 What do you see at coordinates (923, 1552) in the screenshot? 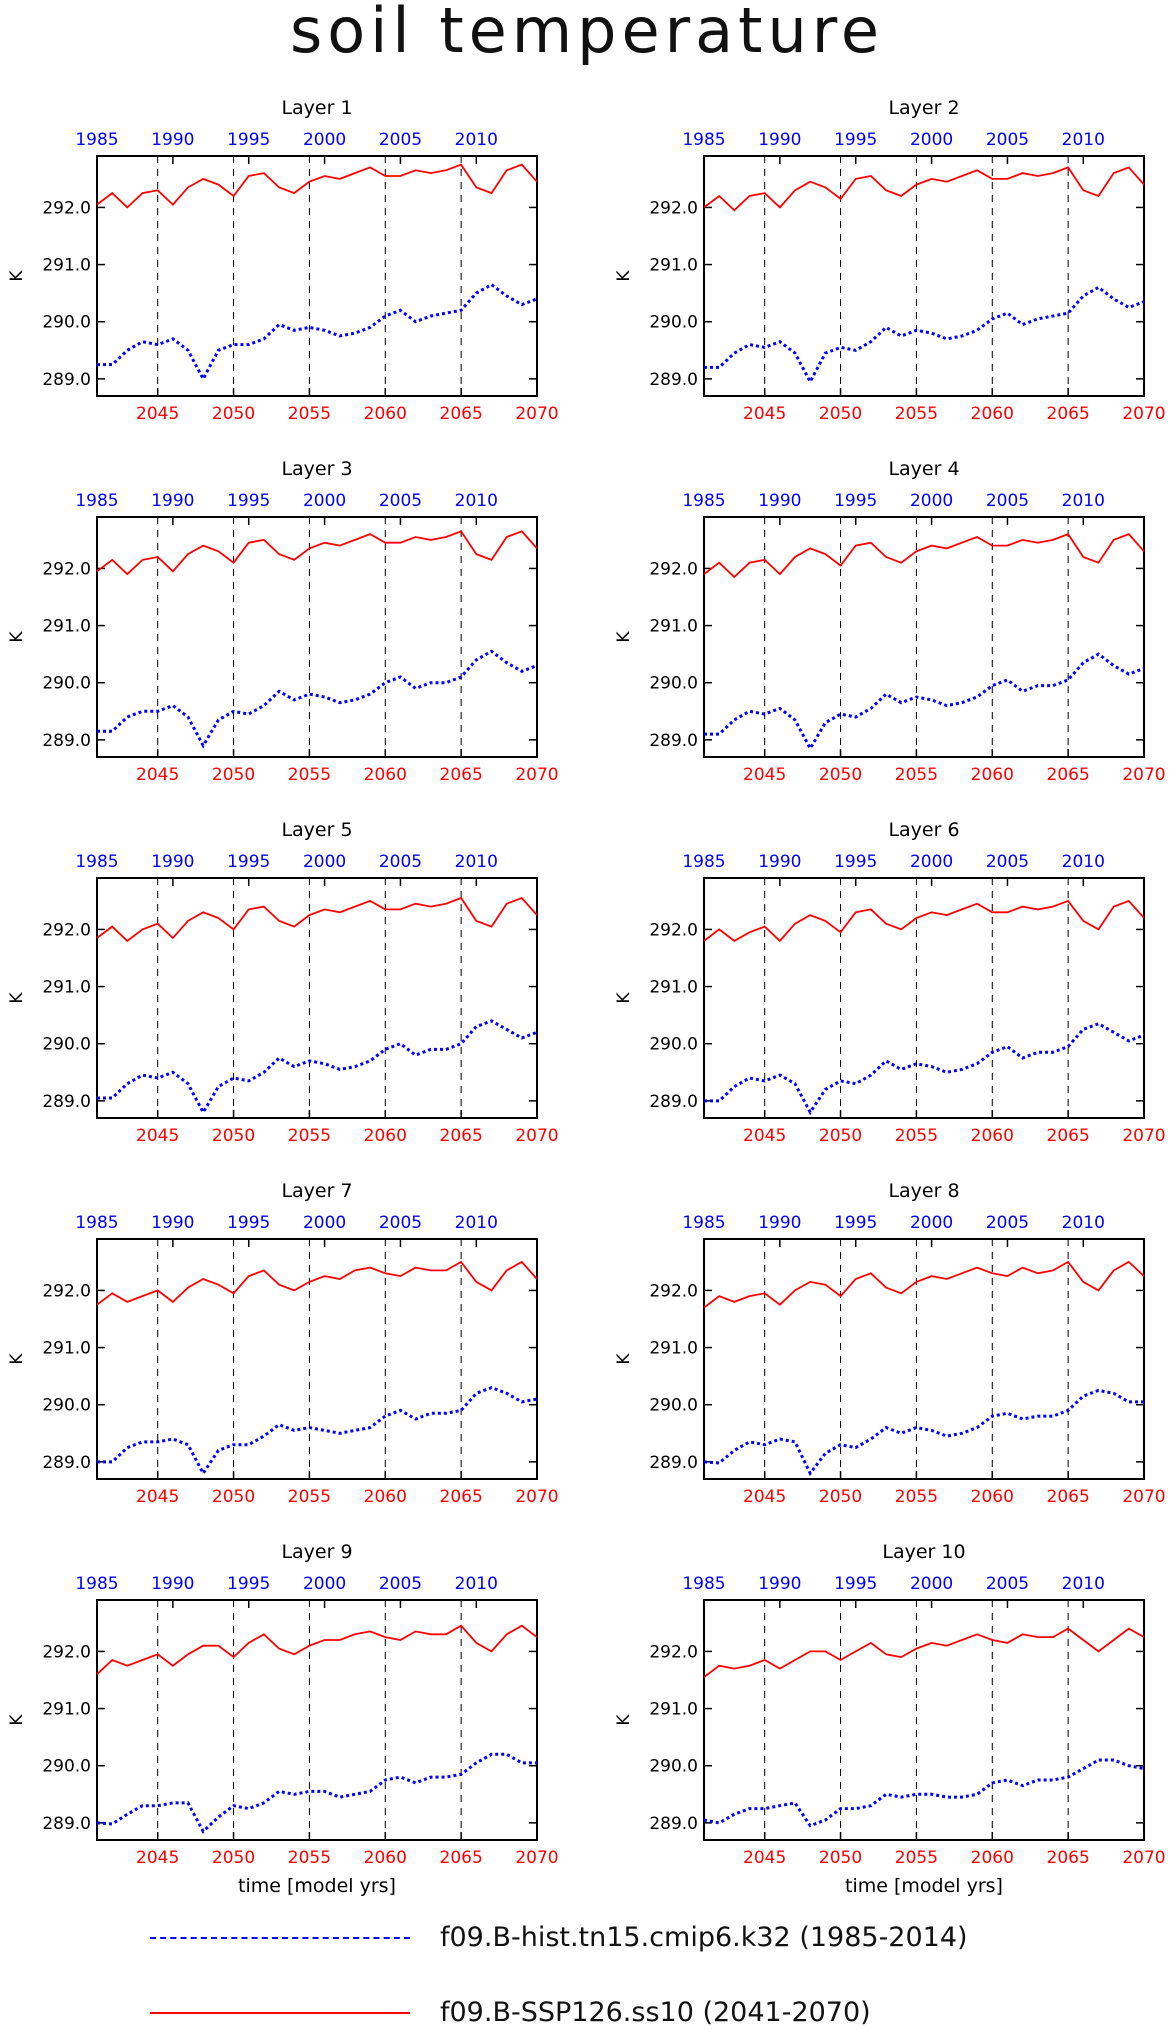
I see `panel-title: Layer 10` at bounding box center [923, 1552].